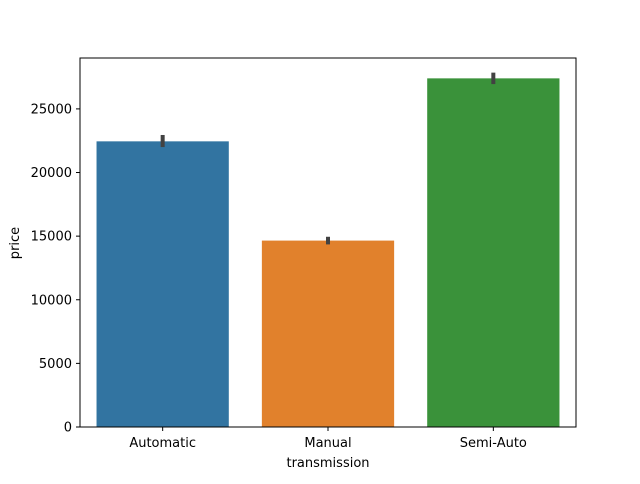  I want to click on x-axis-label: transmission, so click(327, 463).